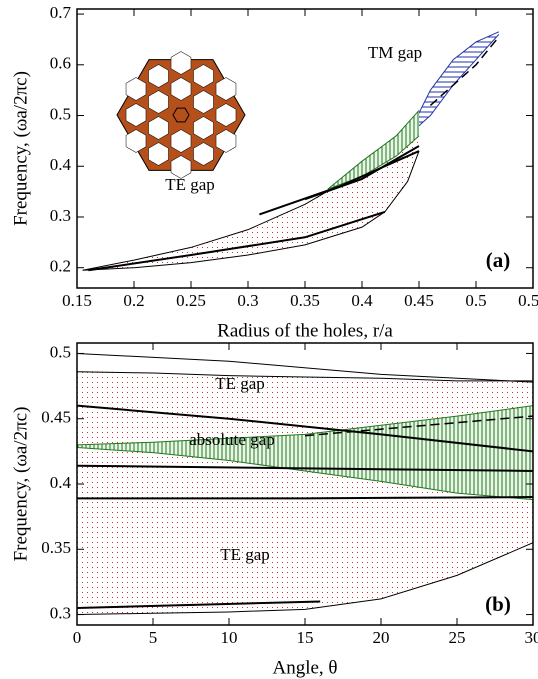 The width and height of the screenshot is (538, 679). I want to click on y-tick-label: 0.2, so click(60, 266).